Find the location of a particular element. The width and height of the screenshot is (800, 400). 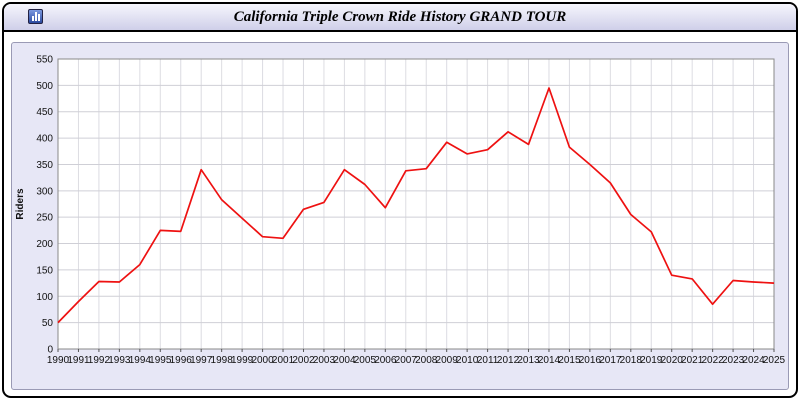

svg-text: 2009 is located at coordinates (447, 360).